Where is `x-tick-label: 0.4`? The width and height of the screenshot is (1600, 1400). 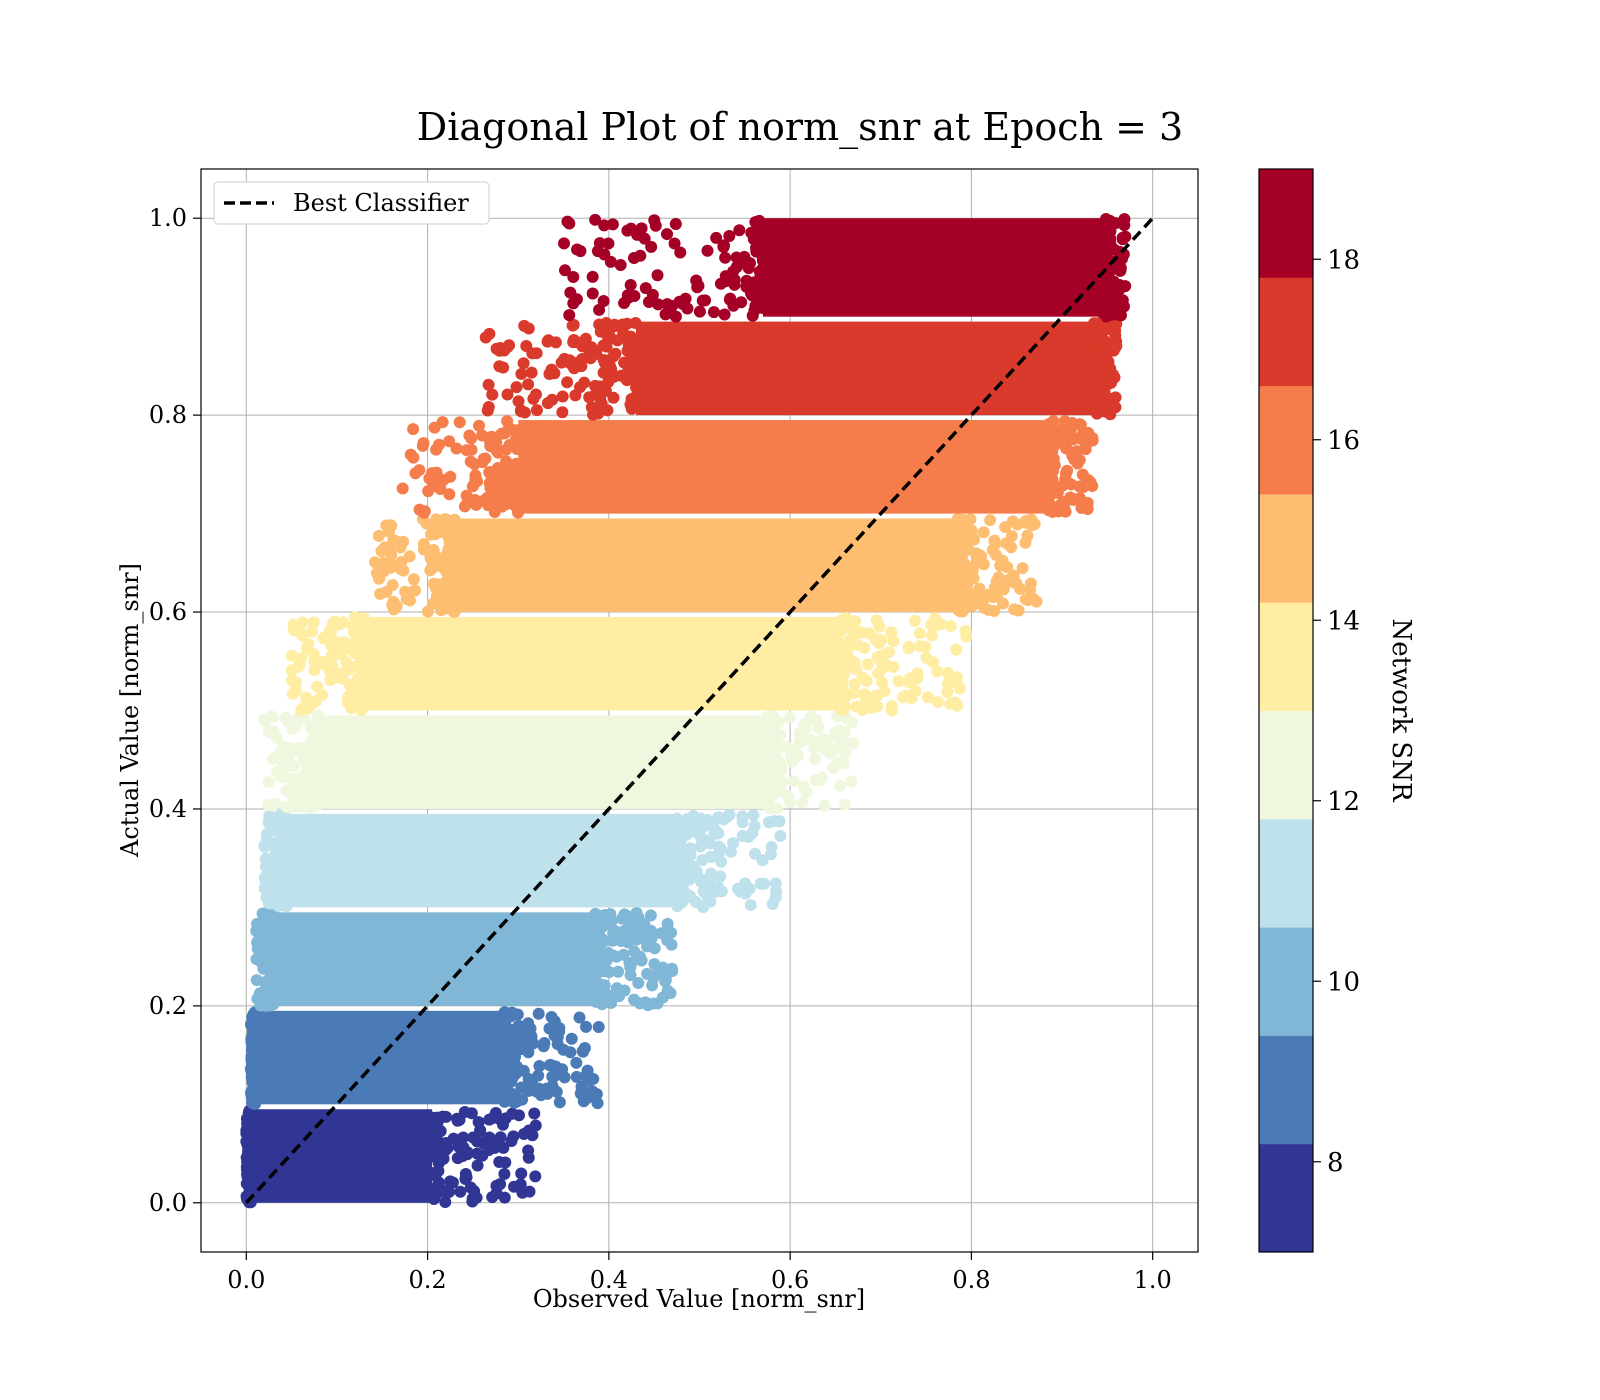
x-tick-label: 0.4 is located at coordinates (609, 1280).